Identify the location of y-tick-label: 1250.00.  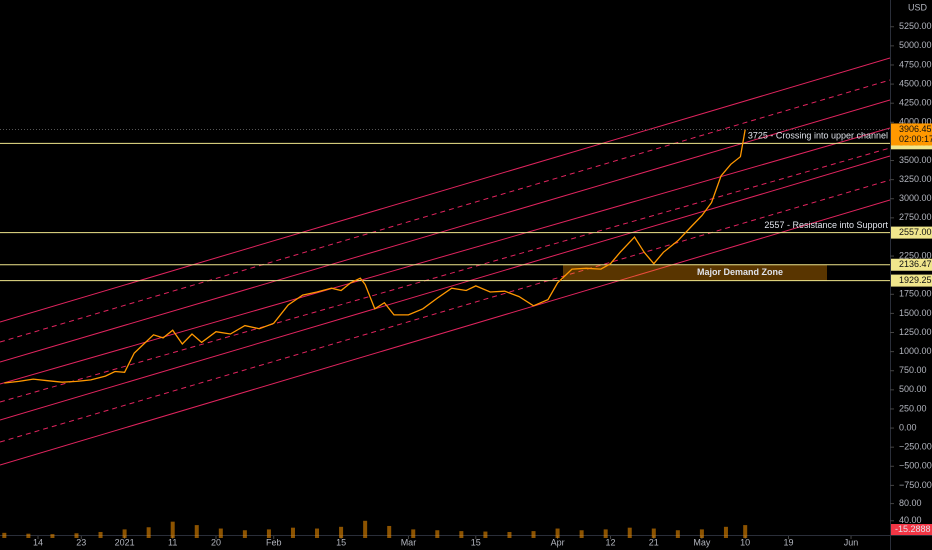
(915, 332).